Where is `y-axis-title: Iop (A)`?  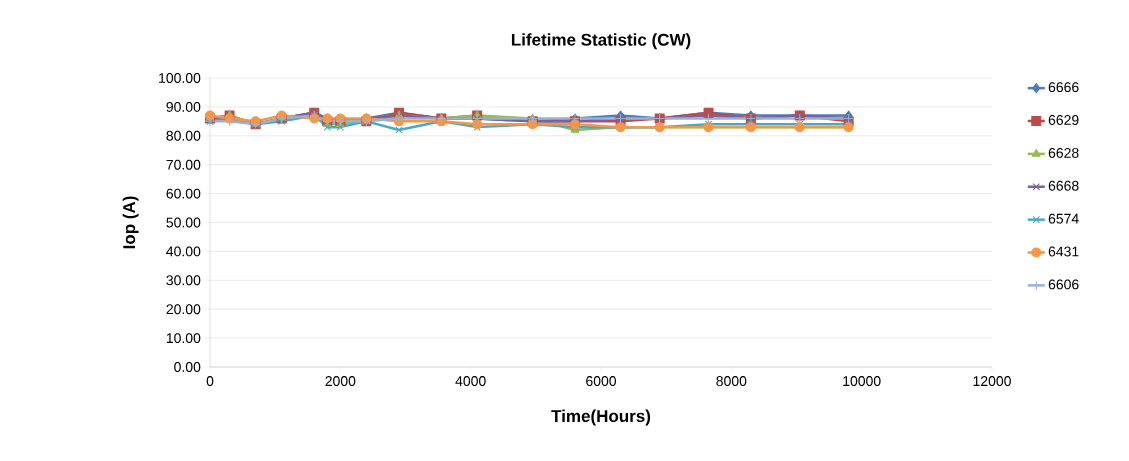
y-axis-title: Iop (A) is located at coordinates (130, 222).